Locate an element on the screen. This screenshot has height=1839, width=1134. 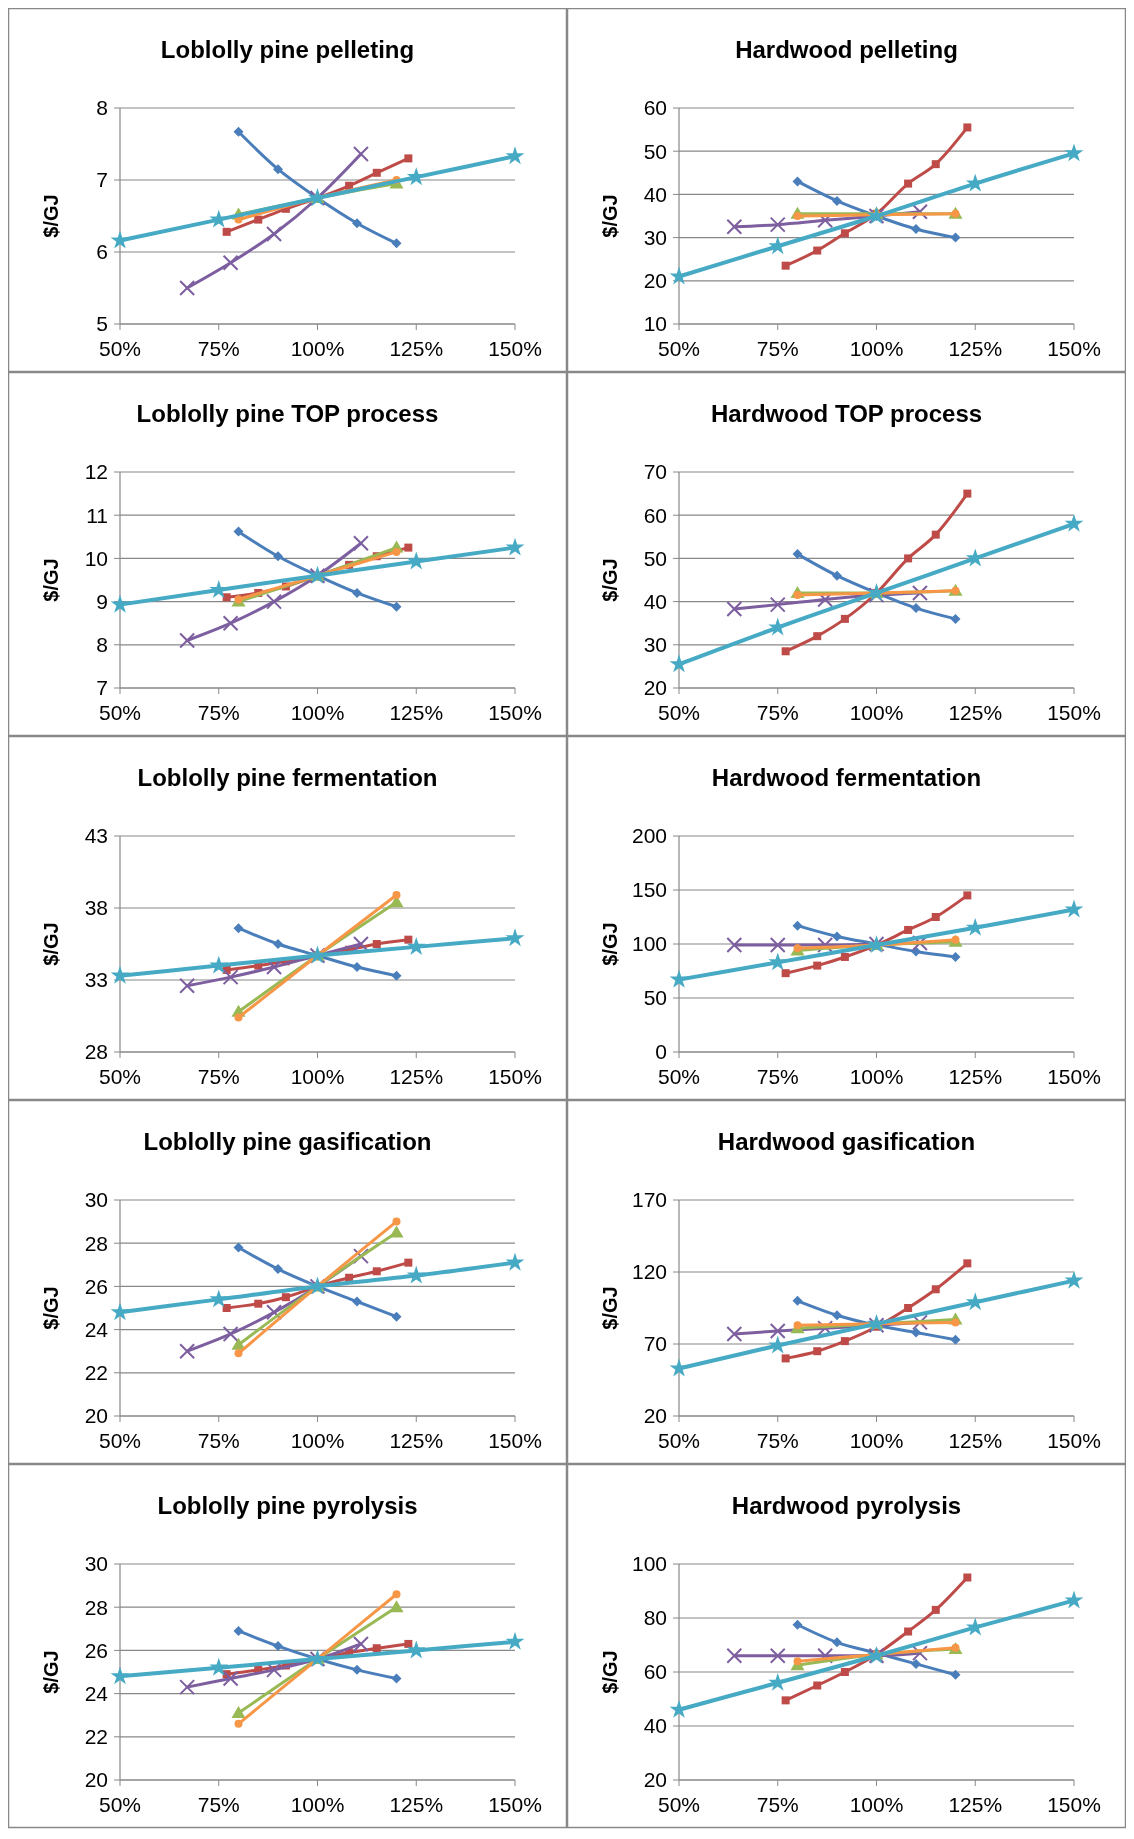
y-tick-label: 38 is located at coordinates (96, 908).